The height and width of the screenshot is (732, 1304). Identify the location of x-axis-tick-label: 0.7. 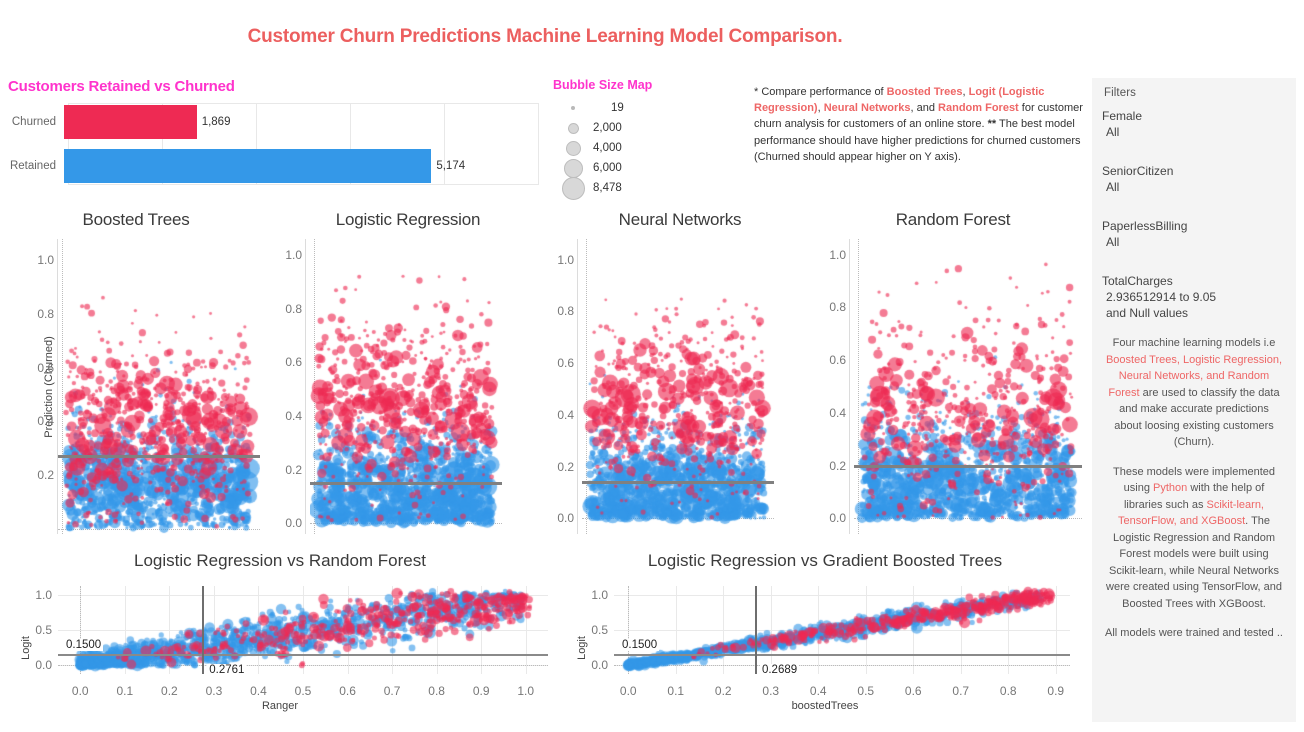
(392, 691).